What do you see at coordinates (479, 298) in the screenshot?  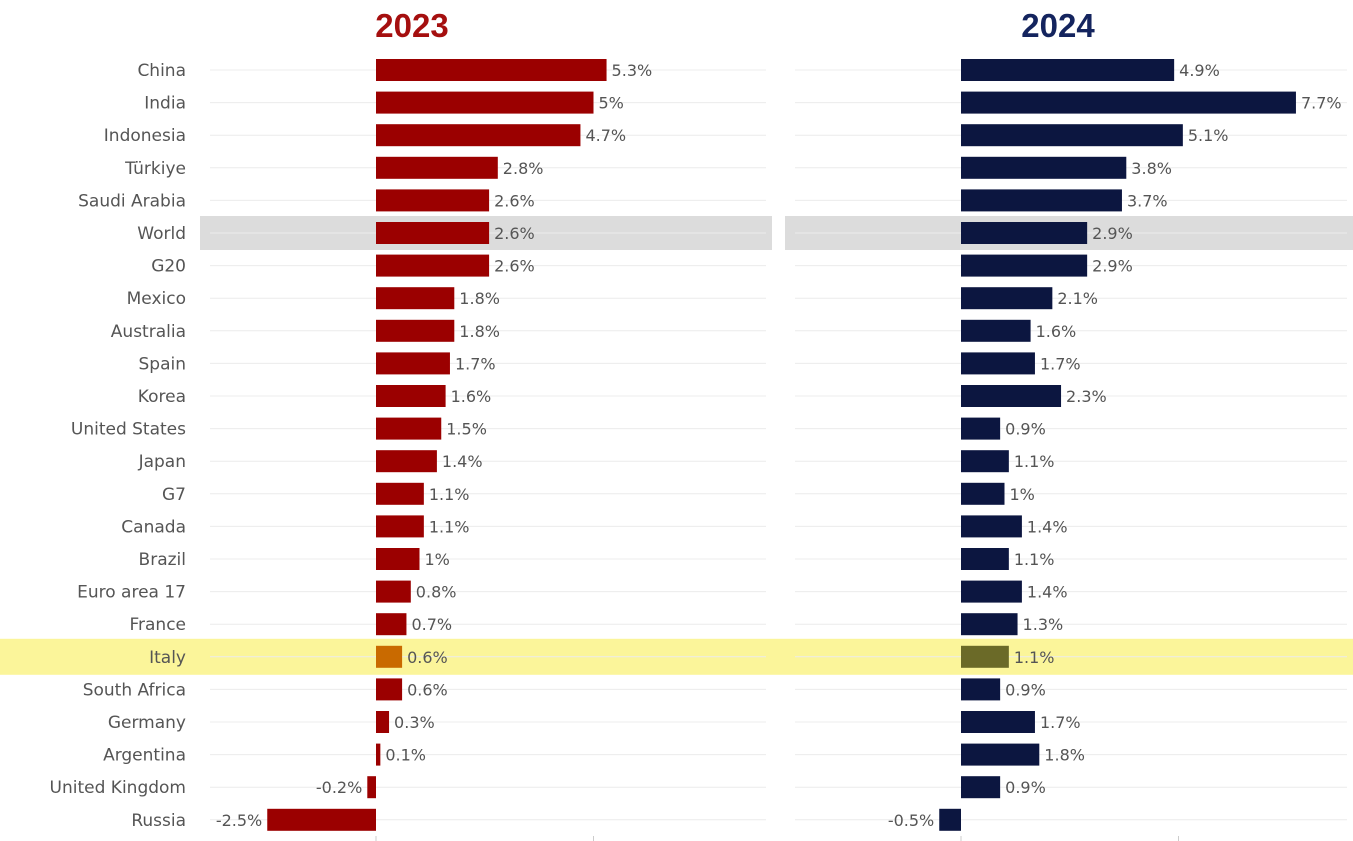 I see `value-label-2023-mexico: 1.8%` at bounding box center [479, 298].